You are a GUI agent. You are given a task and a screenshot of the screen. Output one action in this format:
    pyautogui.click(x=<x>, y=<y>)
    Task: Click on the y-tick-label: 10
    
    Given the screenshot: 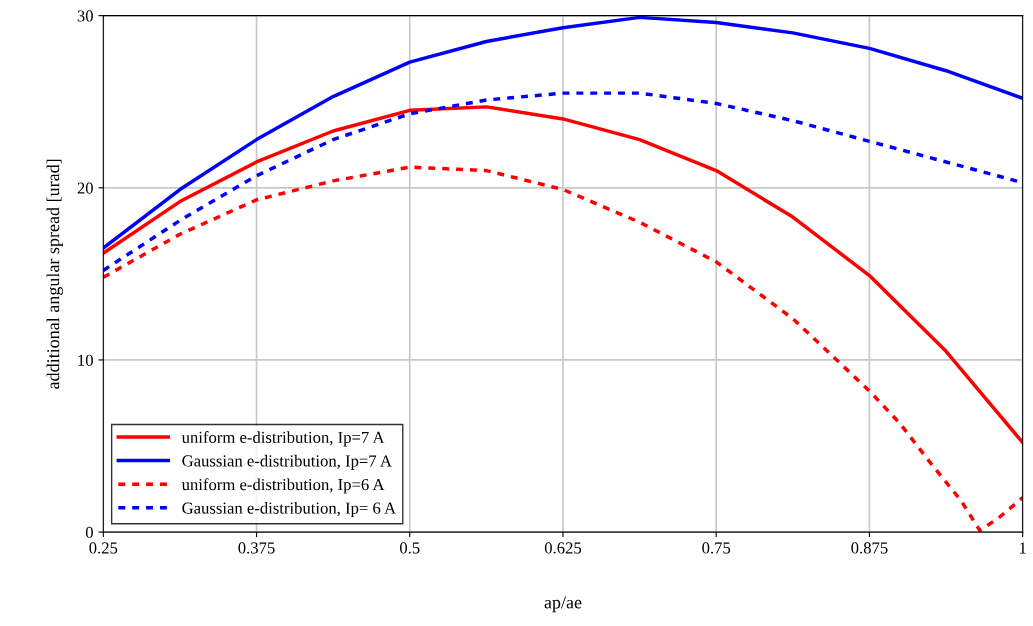 What is the action you would take?
    pyautogui.click(x=85, y=360)
    